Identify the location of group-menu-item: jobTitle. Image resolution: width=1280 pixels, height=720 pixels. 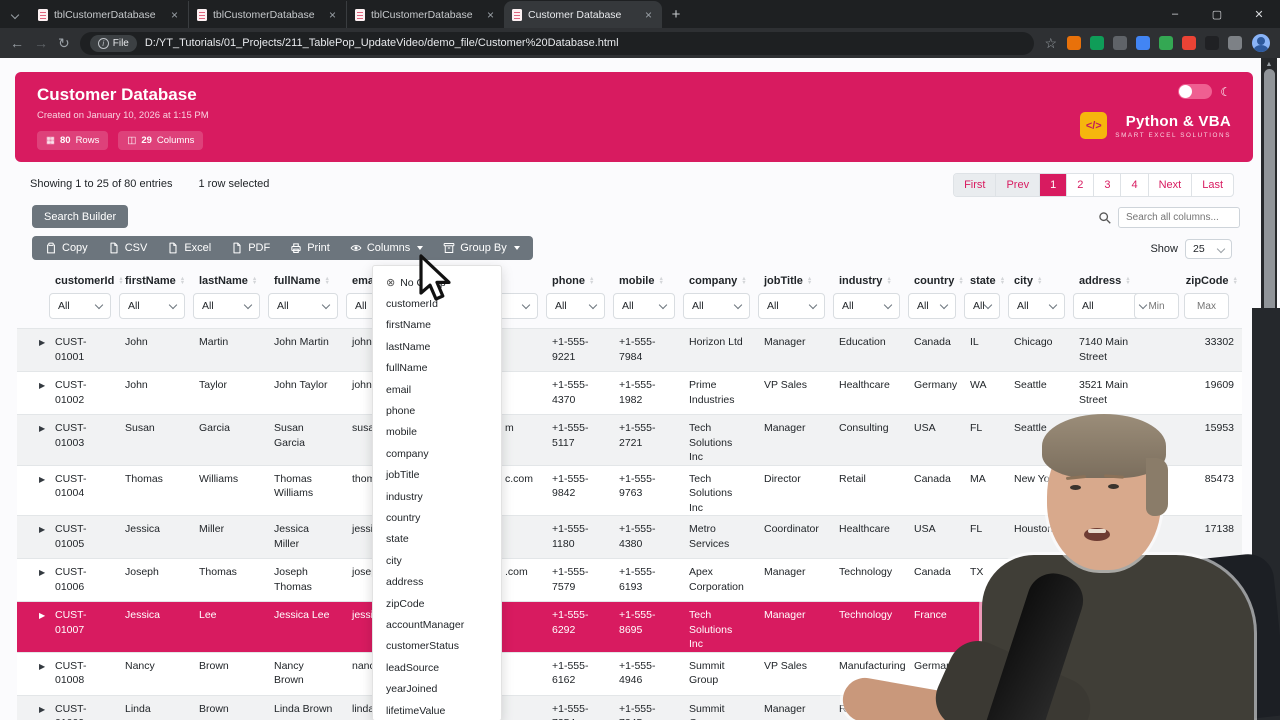
(437, 475).